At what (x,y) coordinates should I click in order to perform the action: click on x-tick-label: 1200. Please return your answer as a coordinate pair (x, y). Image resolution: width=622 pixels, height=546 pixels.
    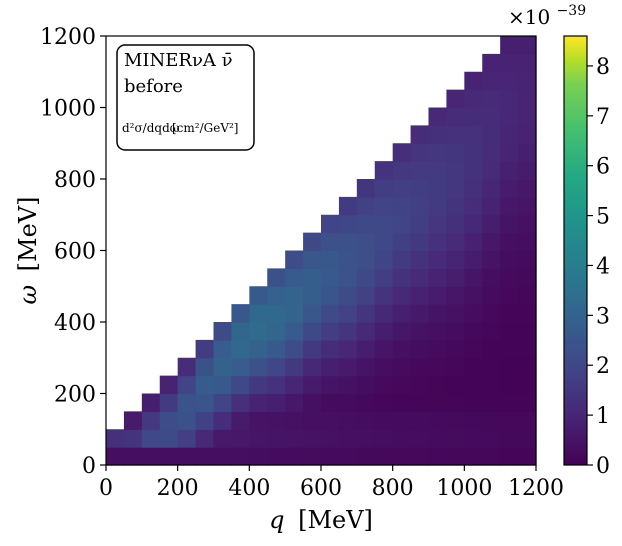
    Looking at the image, I should click on (536, 488).